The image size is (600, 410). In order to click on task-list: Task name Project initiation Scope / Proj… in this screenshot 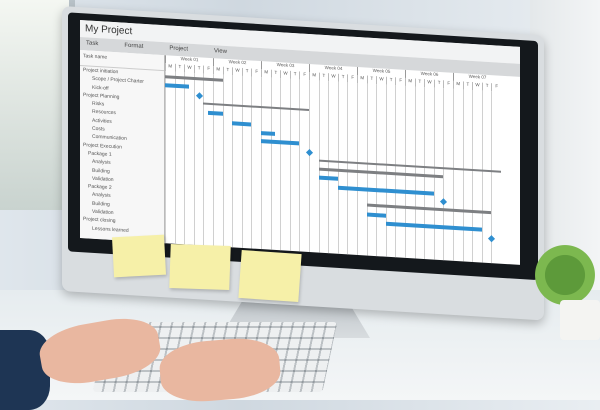, I will do `click(122, 147)`.